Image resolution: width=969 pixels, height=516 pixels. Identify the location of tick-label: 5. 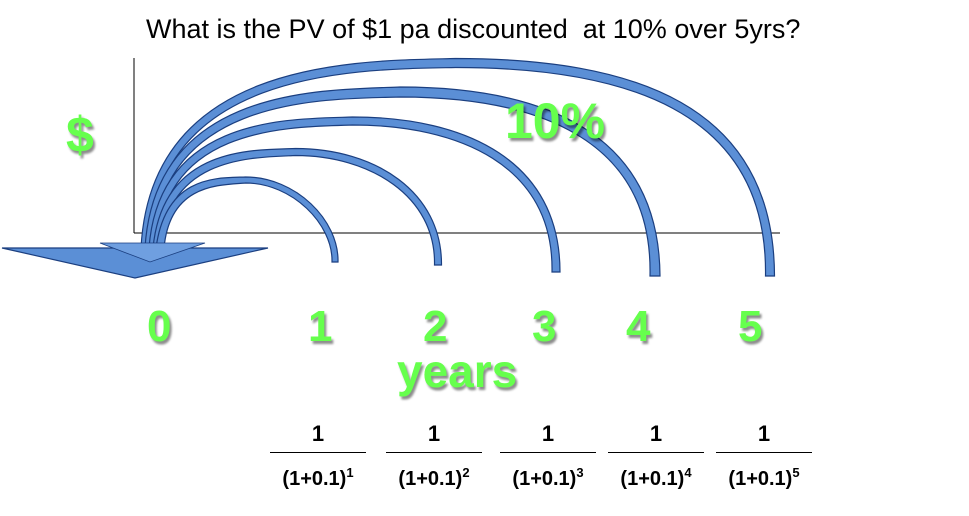
(750, 326).